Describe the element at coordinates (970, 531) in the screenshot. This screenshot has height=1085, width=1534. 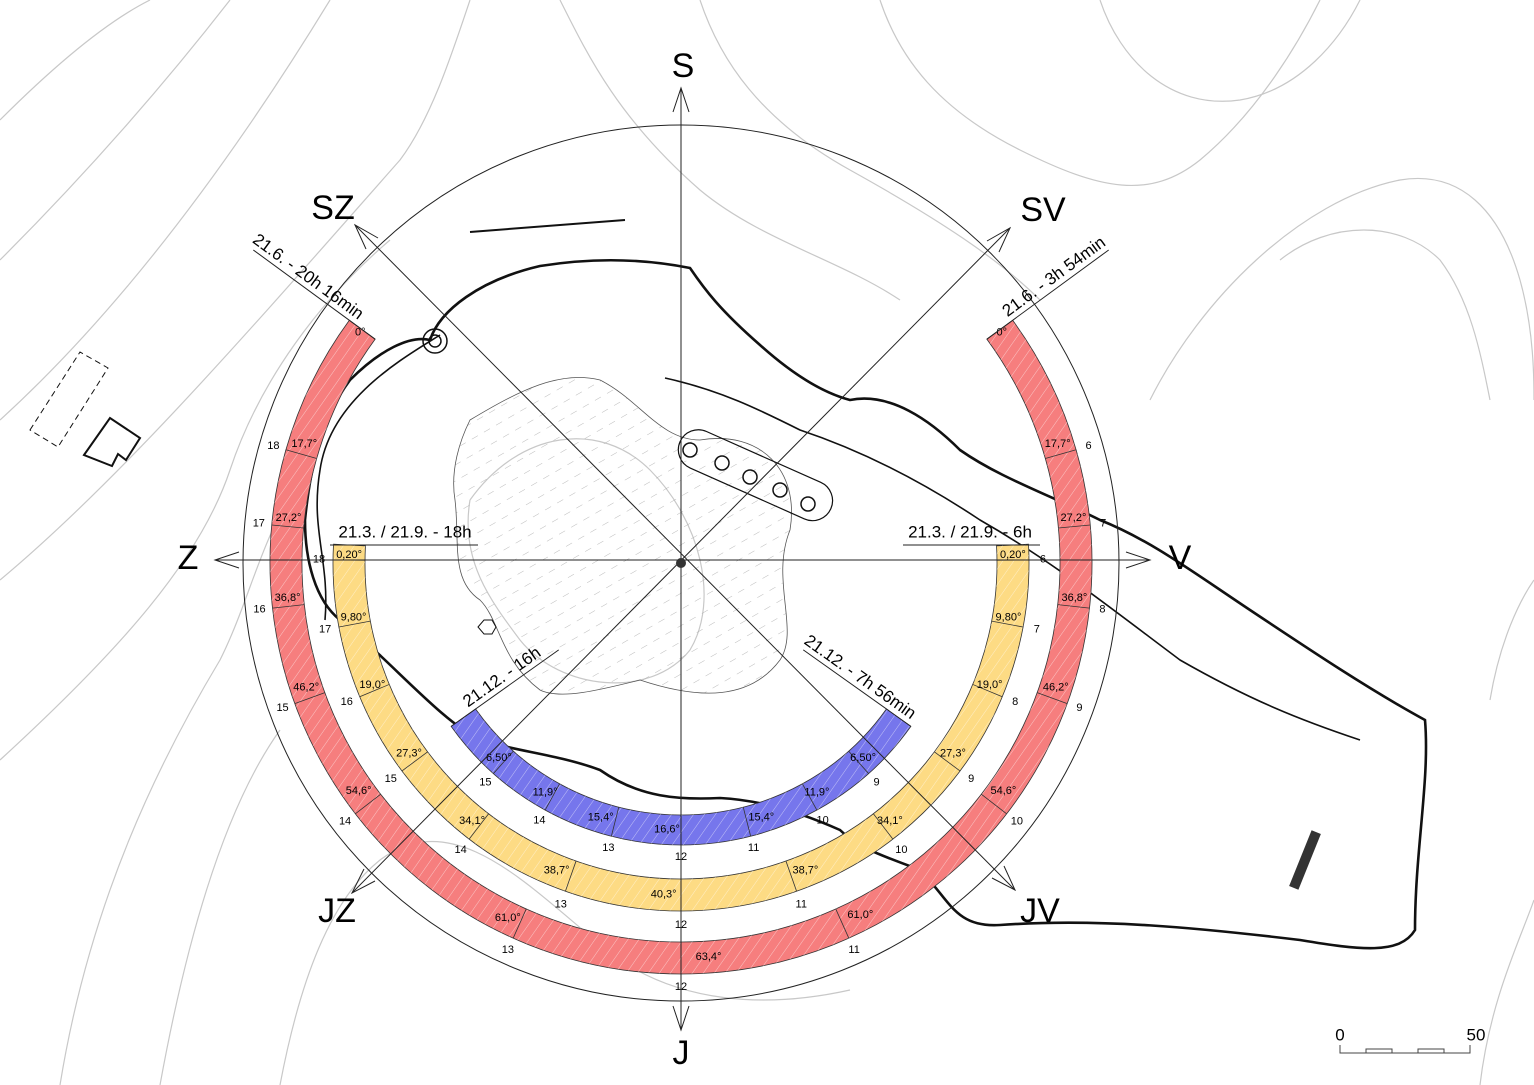
I see `time-label: 21.3. / 21.9. - 6h` at that location.